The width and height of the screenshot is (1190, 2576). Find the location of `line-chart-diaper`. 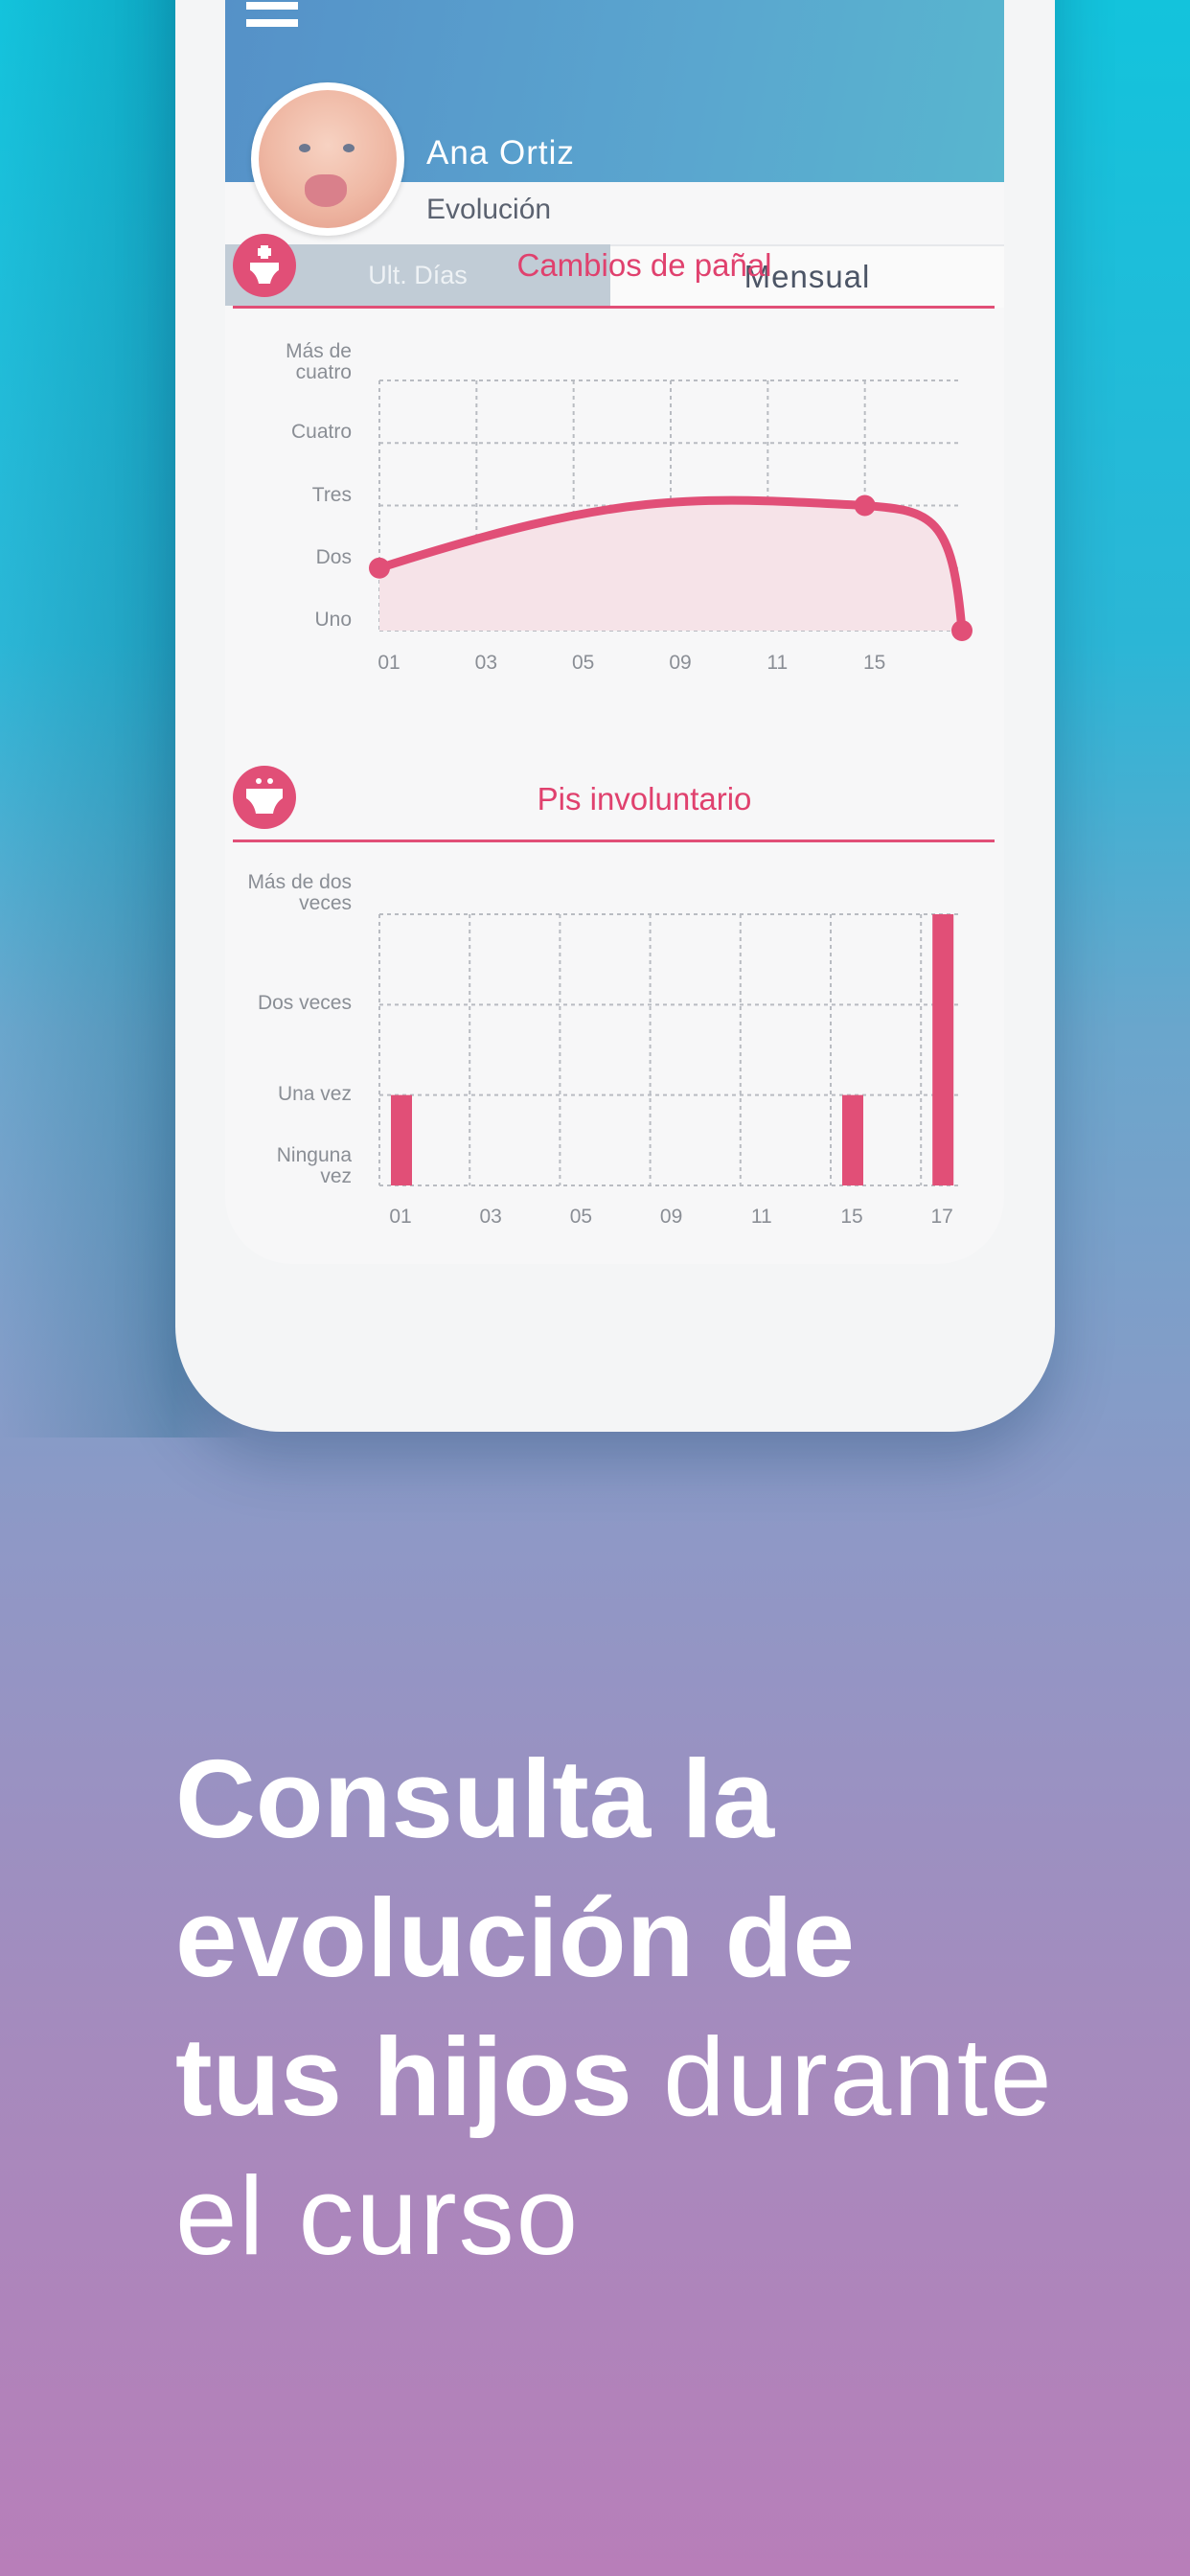

line-chart-diaper is located at coordinates (671, 510).